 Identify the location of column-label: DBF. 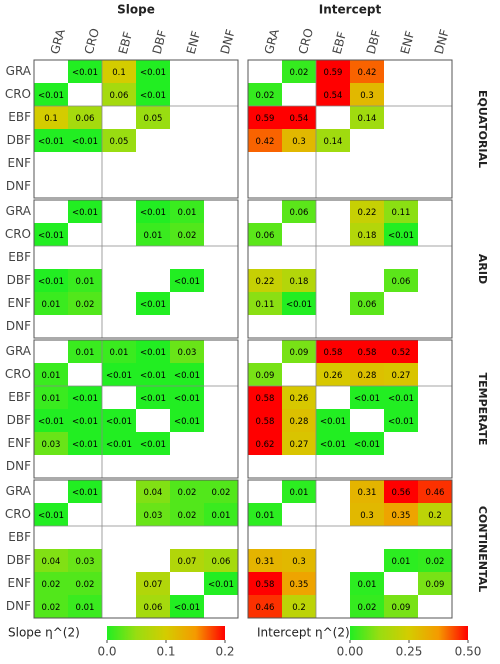
(160, 41).